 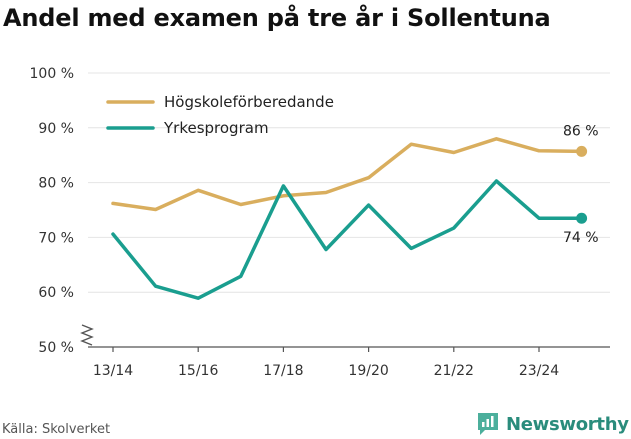 I want to click on x-tick-label: 15/16, so click(x=198, y=371).